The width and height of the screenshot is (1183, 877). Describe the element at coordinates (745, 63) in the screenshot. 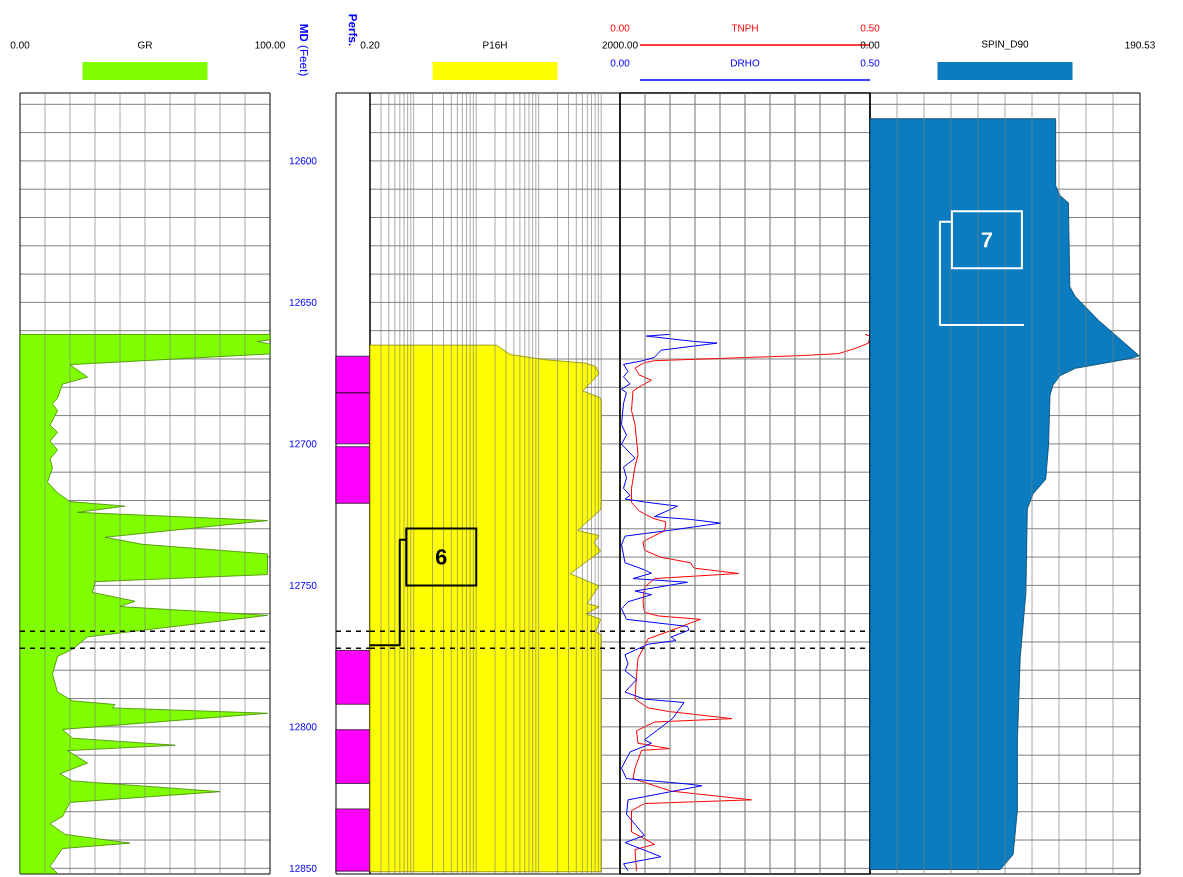

I see `text: DRHO` at that location.